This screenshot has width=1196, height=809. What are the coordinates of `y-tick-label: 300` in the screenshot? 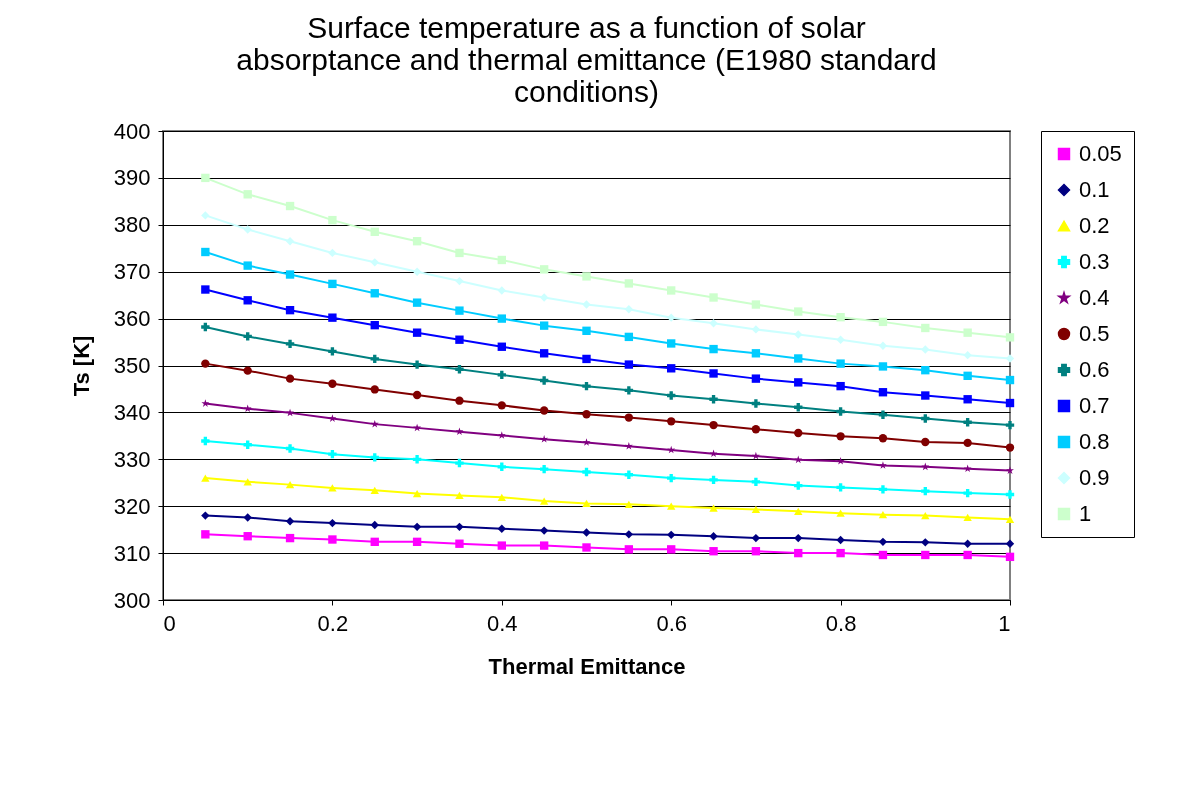 It's located at (132, 600).